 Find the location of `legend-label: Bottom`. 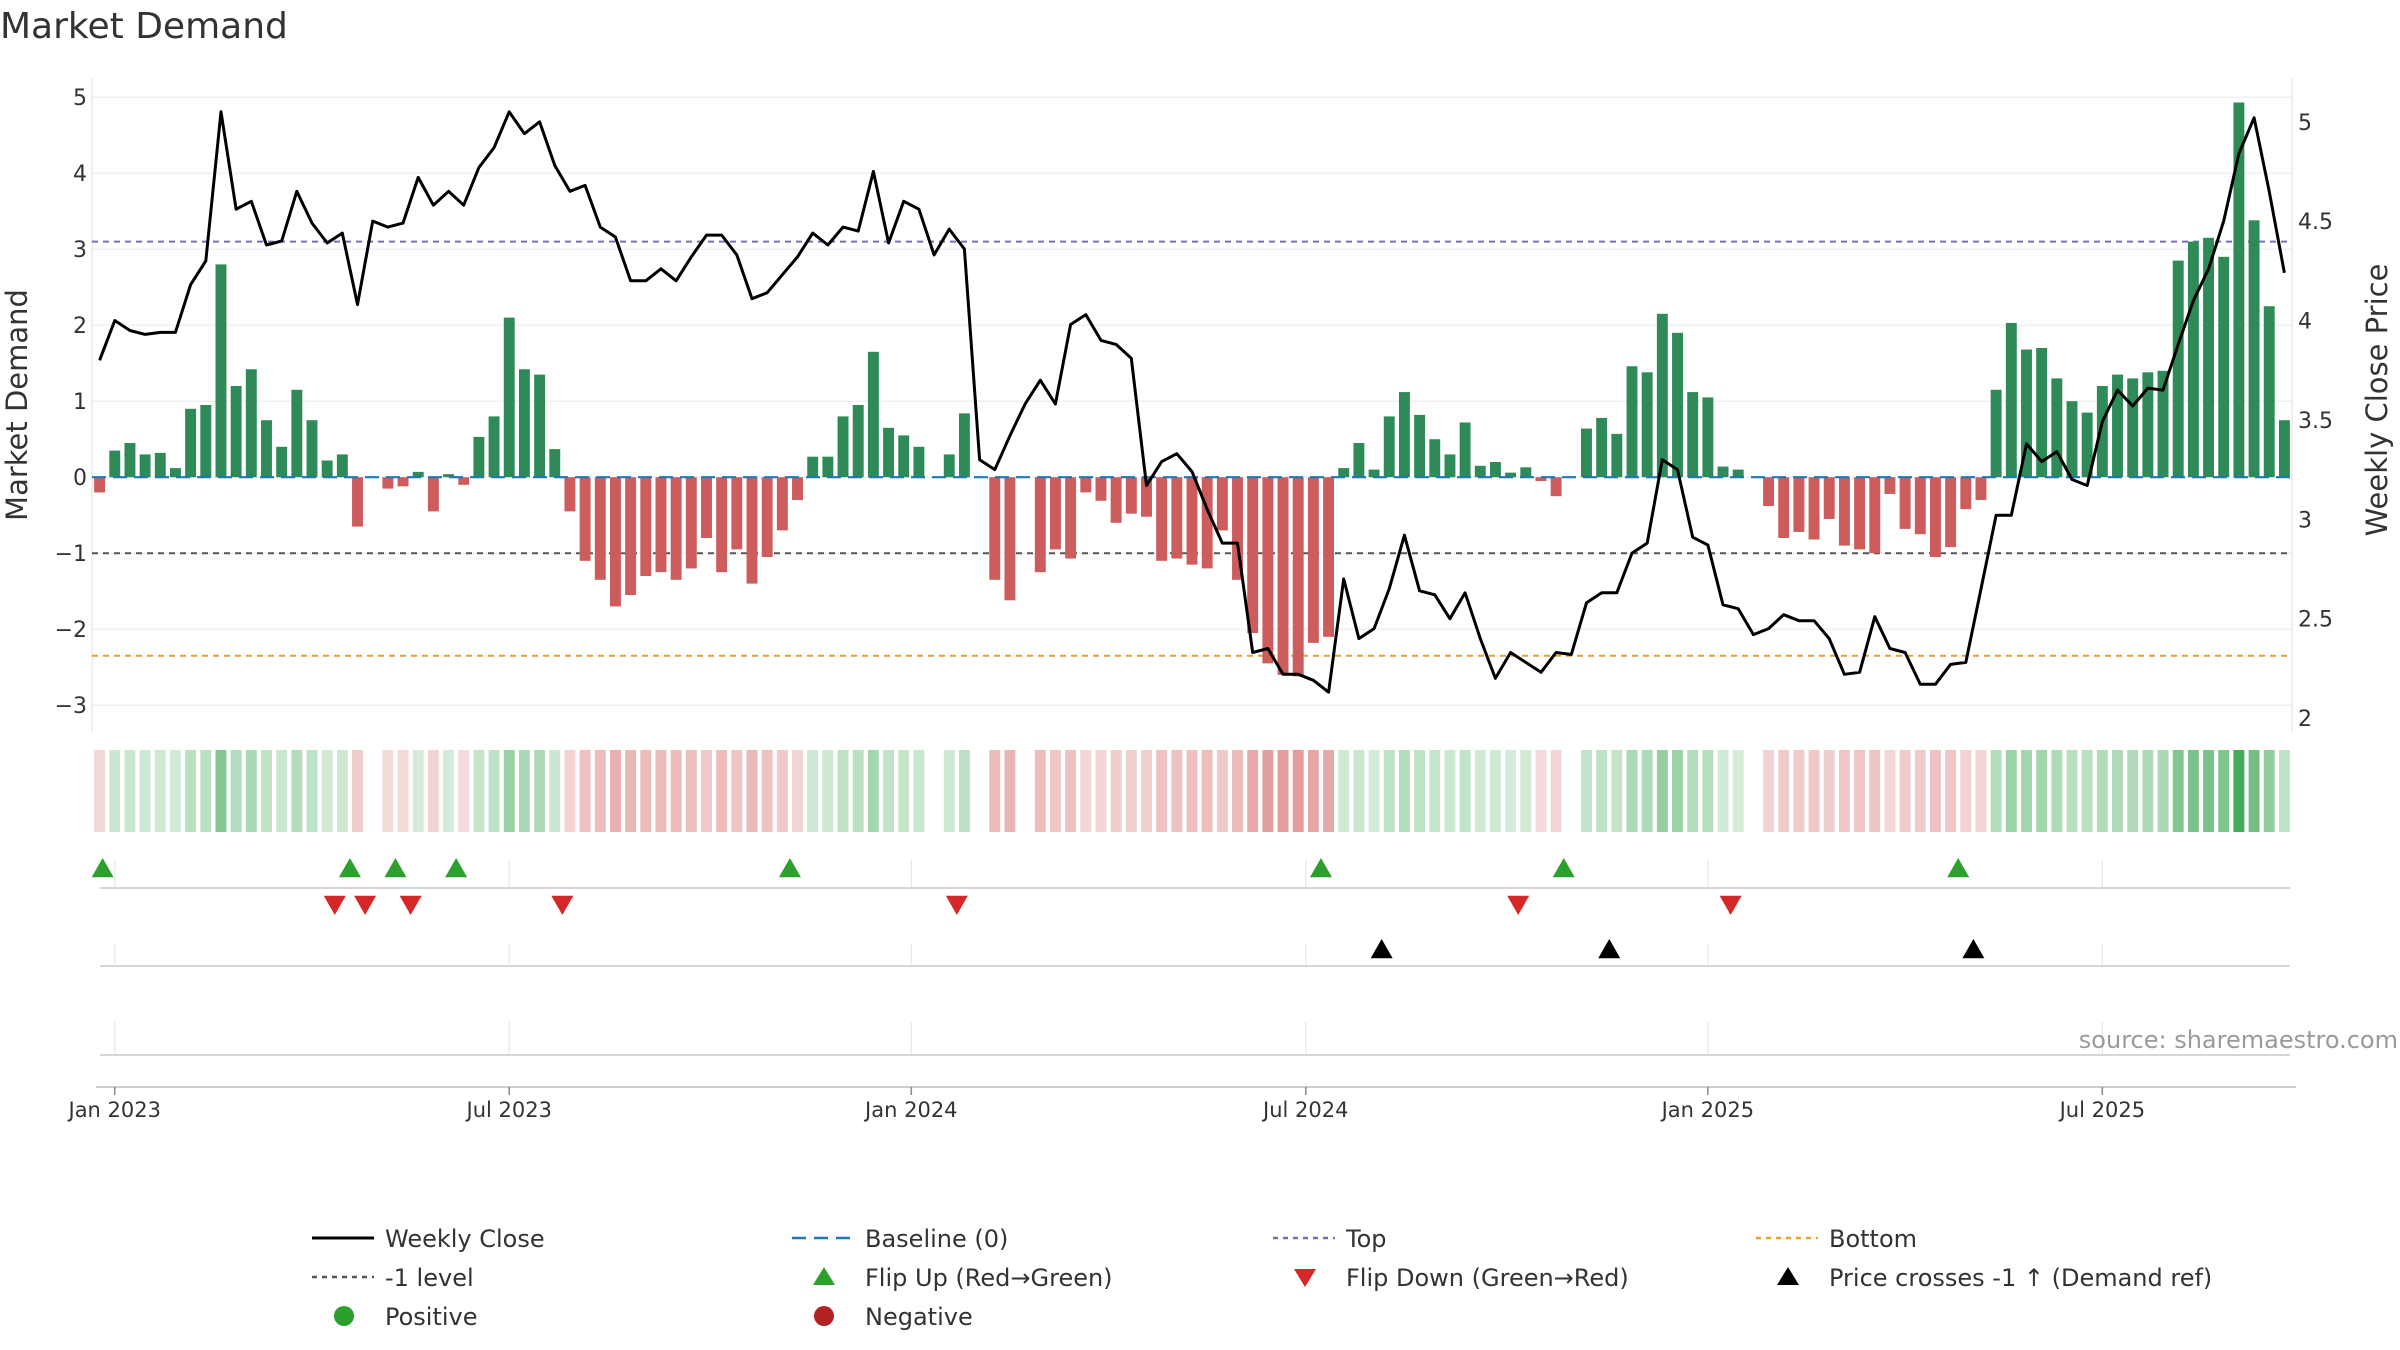

legend-label: Bottom is located at coordinates (1873, 1239).